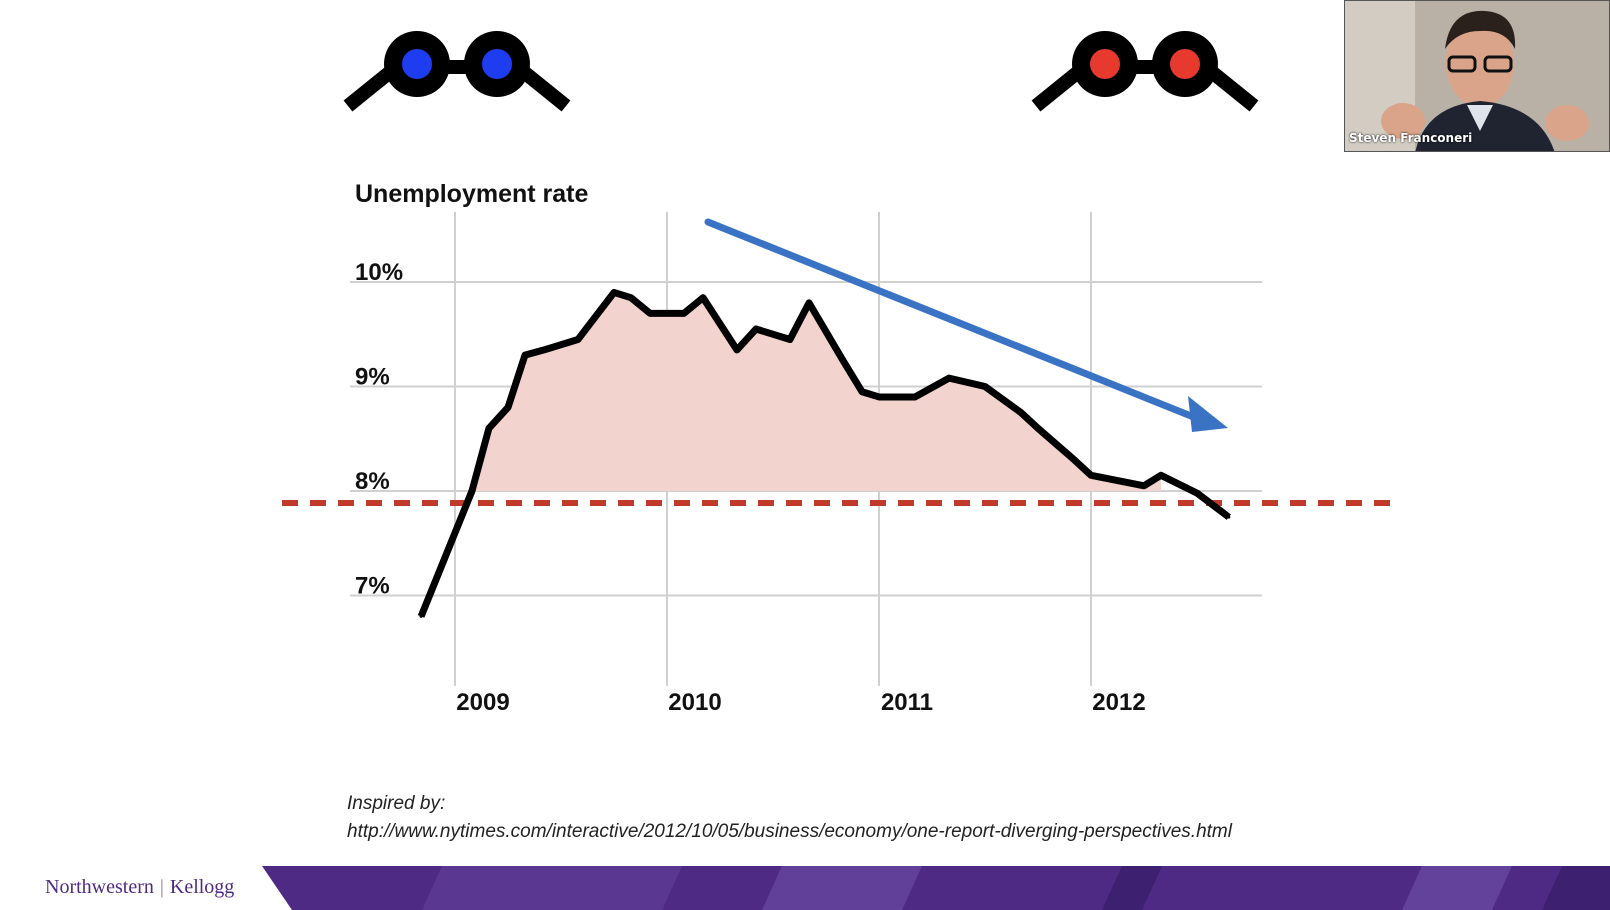 The height and width of the screenshot is (910, 1610). I want to click on x-tick-label: 2010, so click(694, 702).